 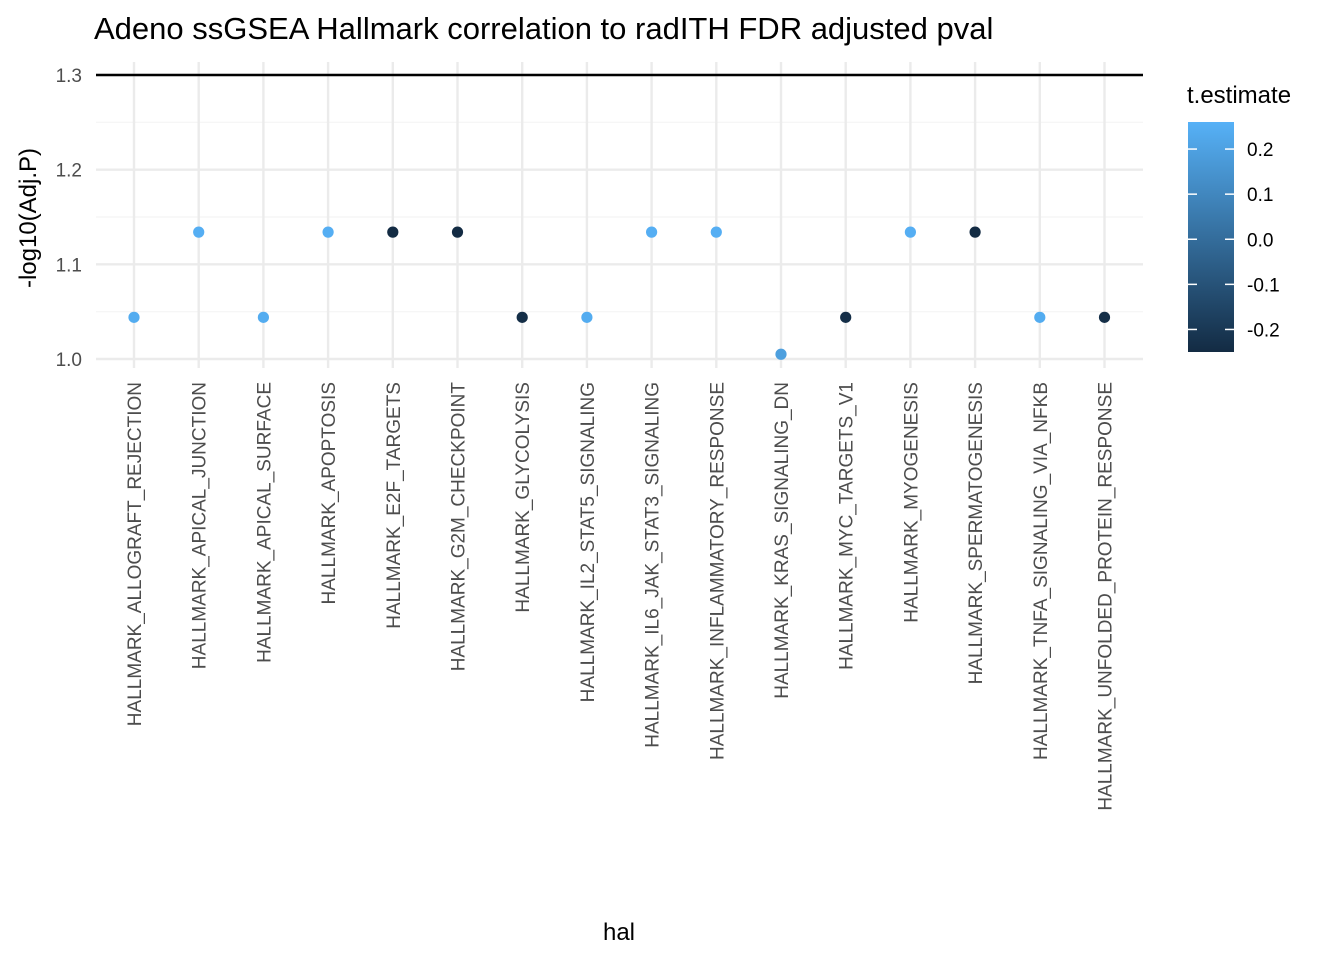 I want to click on y-tick-label: 1.0, so click(x=69, y=360).